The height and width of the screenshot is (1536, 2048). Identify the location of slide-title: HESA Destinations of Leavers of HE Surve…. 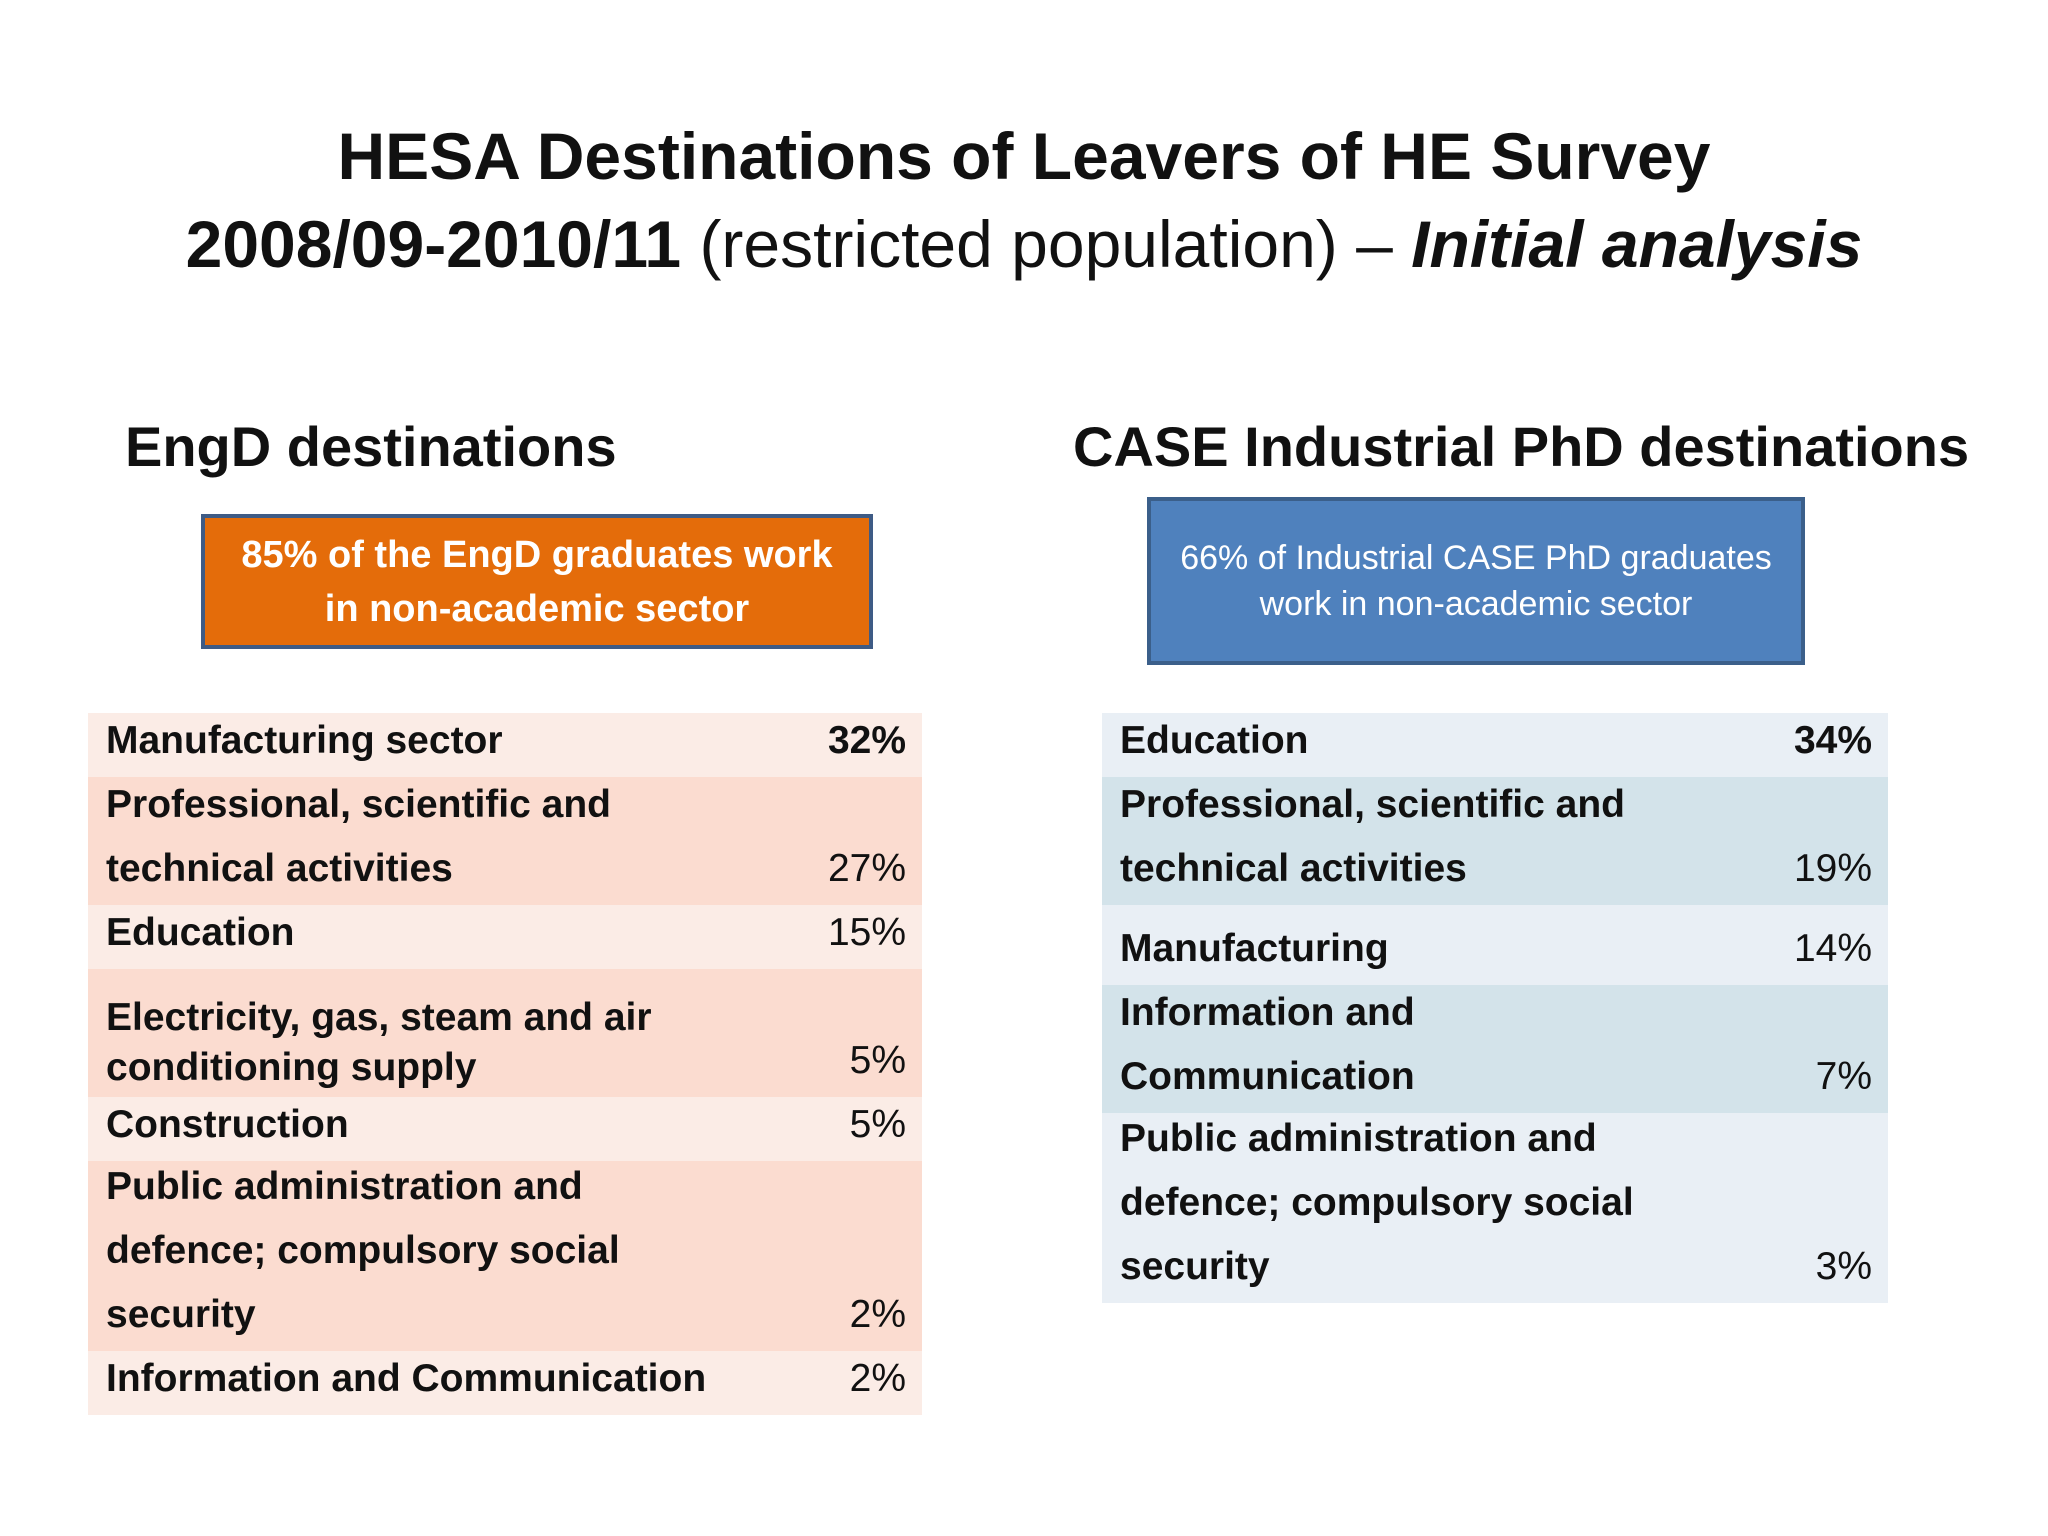
(1024, 200).